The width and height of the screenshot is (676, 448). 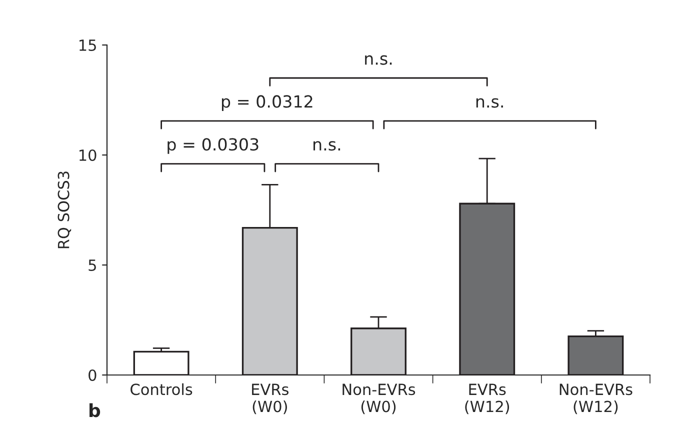 What do you see at coordinates (92, 266) in the screenshot?
I see `y-tick-label: 5` at bounding box center [92, 266].